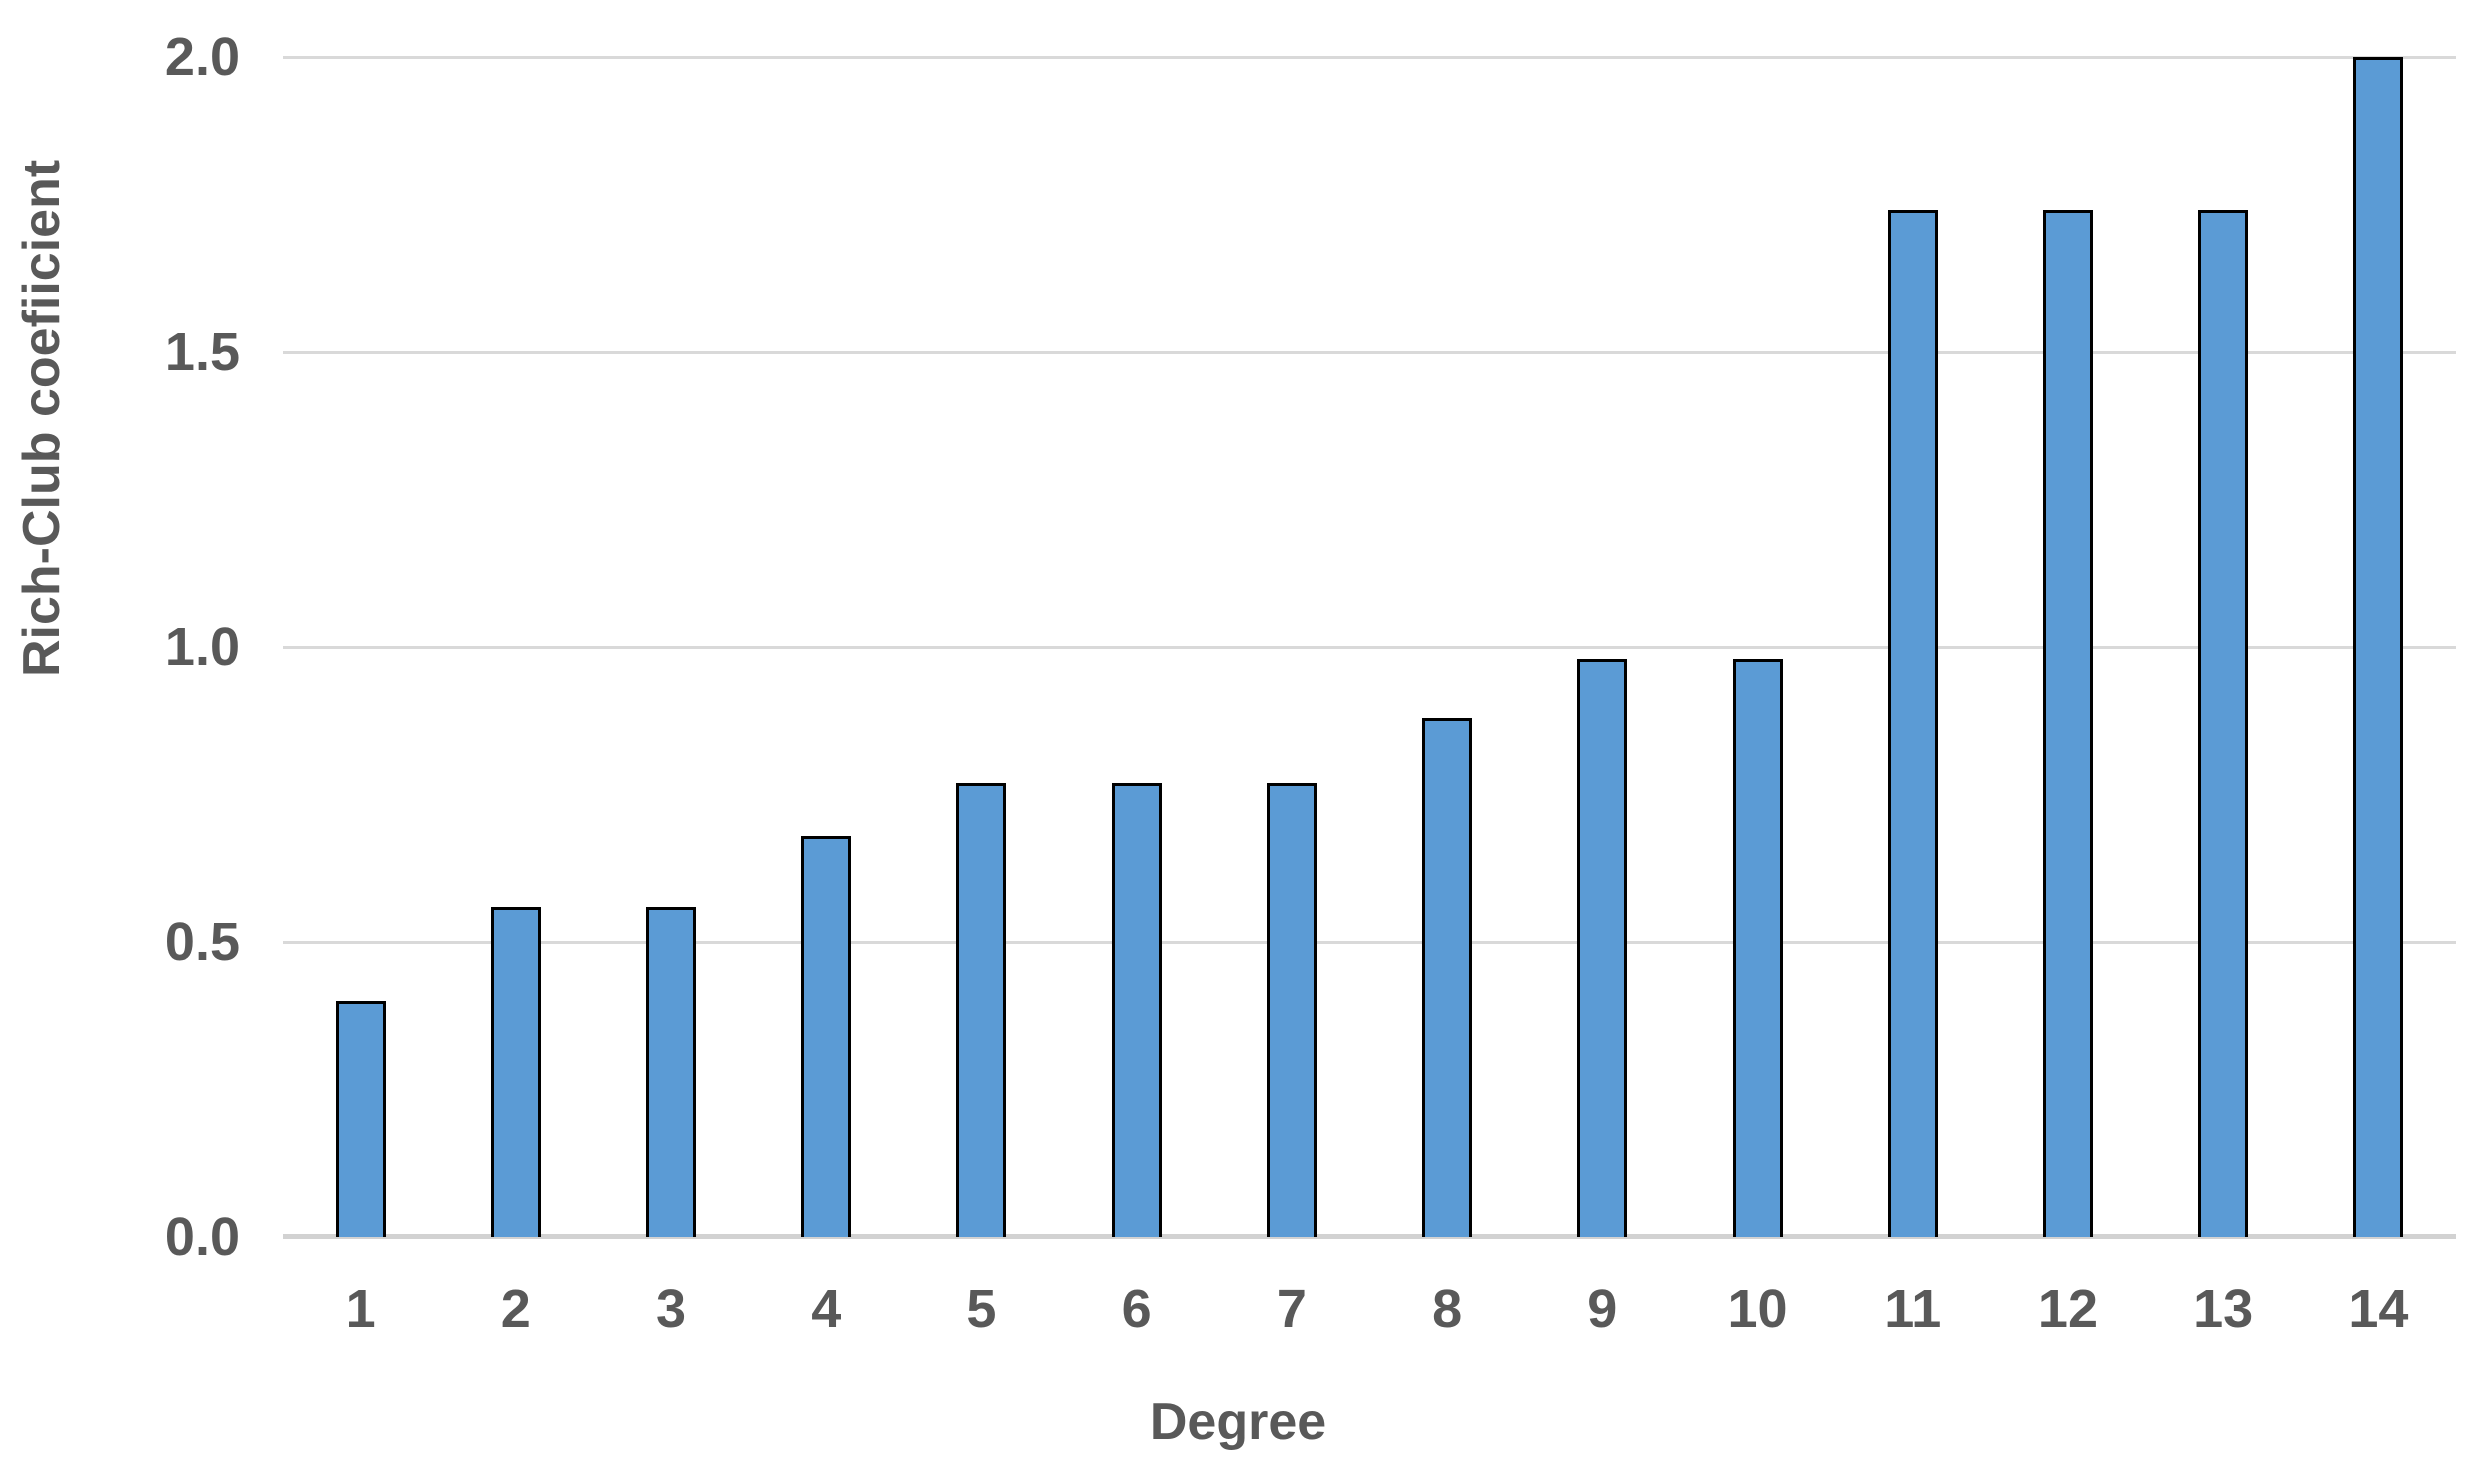  Describe the element at coordinates (1757, 1309) in the screenshot. I see `x-tick-label: 10` at that location.